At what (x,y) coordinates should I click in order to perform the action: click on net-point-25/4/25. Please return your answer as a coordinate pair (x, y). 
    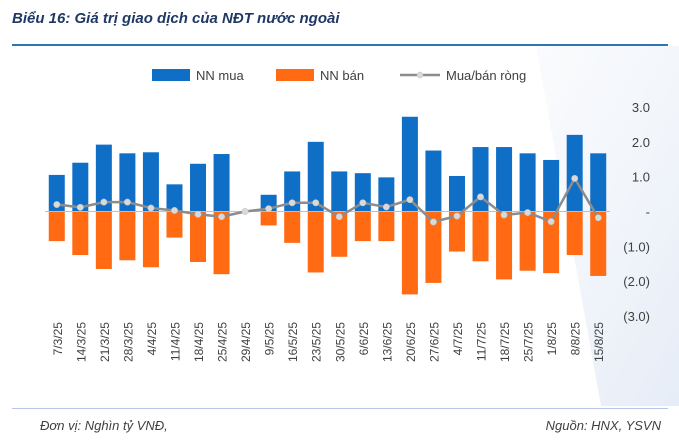
    Looking at the image, I should click on (222, 217).